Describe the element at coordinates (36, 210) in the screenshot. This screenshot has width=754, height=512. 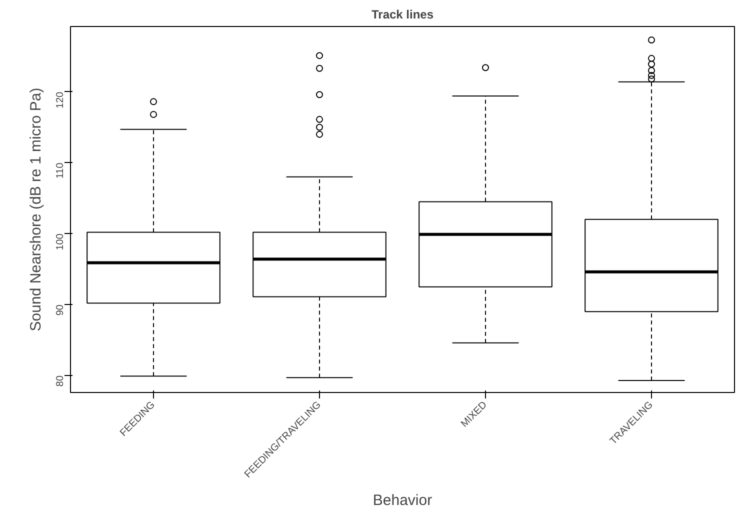
I see `y-axis-title: Sound Nearshore (dB re 1 micro Pa)` at that location.